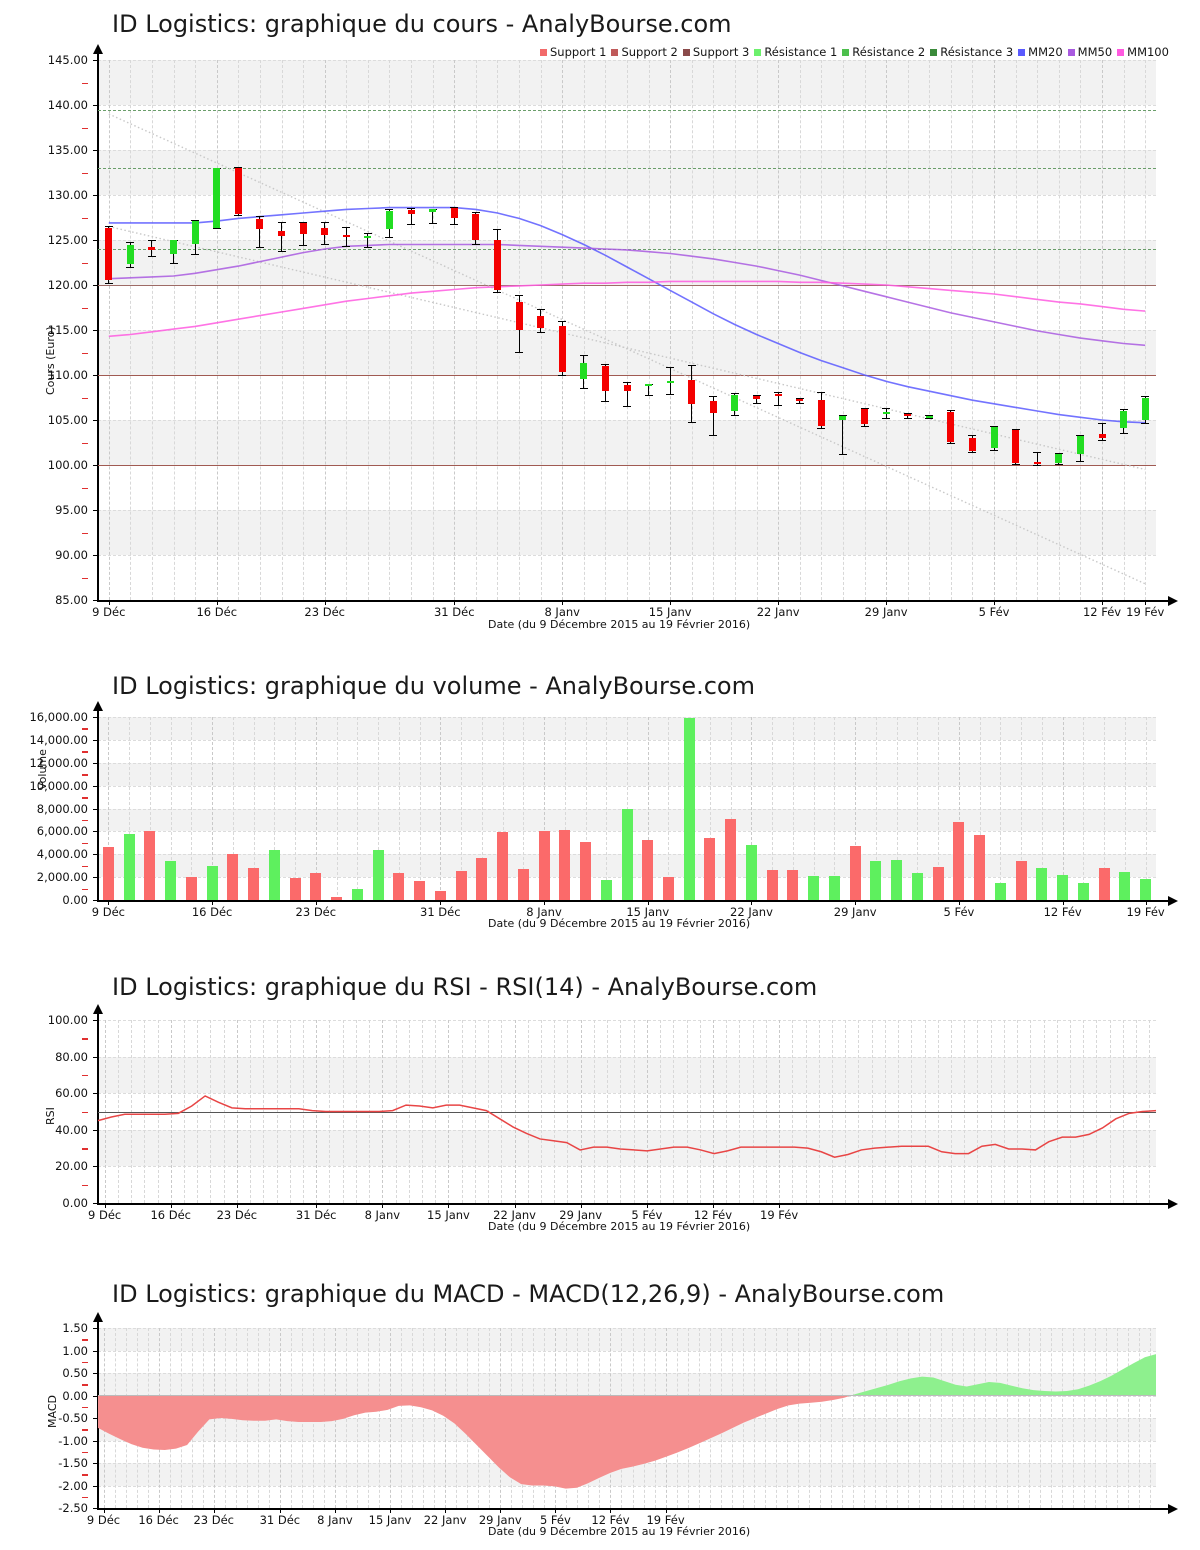 Image resolution: width=1200 pixels, height=1550 pixels. Describe the element at coordinates (42, 769) in the screenshot. I see `volume-y-axis-label: Volume` at that location.